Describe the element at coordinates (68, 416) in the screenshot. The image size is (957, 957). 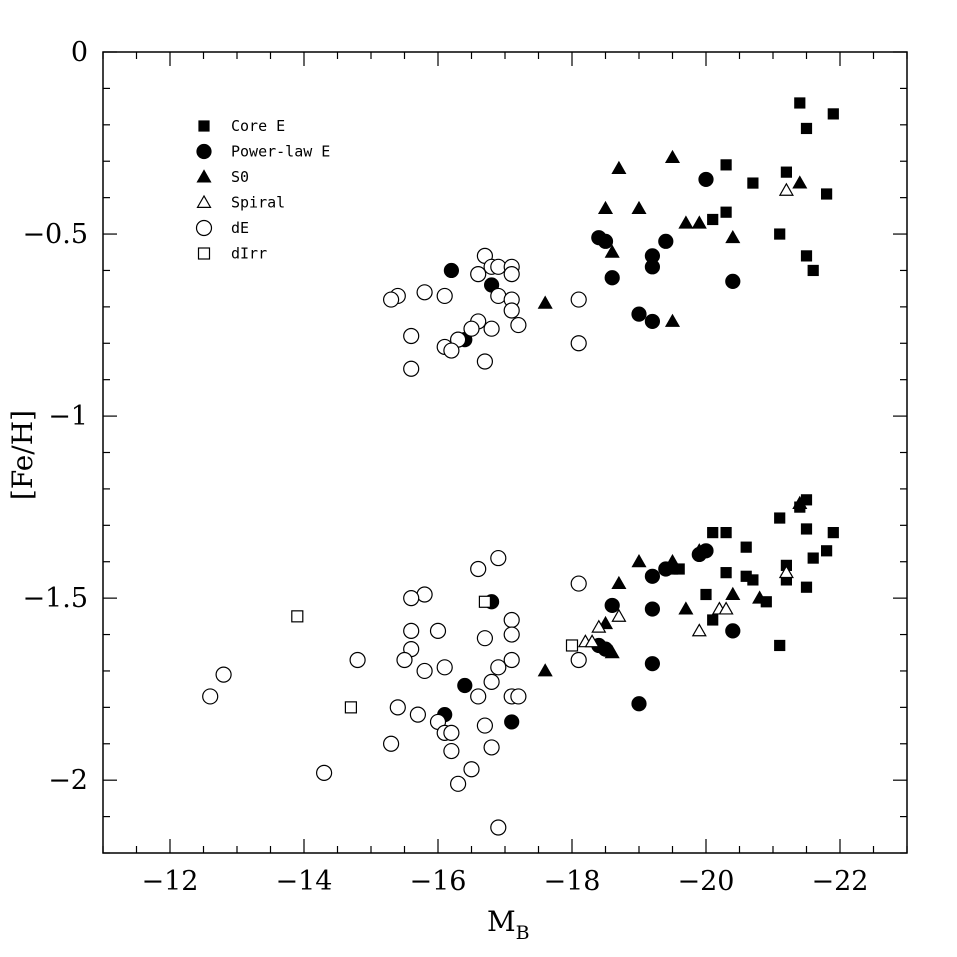
I see `y-tick-label: −1` at that location.